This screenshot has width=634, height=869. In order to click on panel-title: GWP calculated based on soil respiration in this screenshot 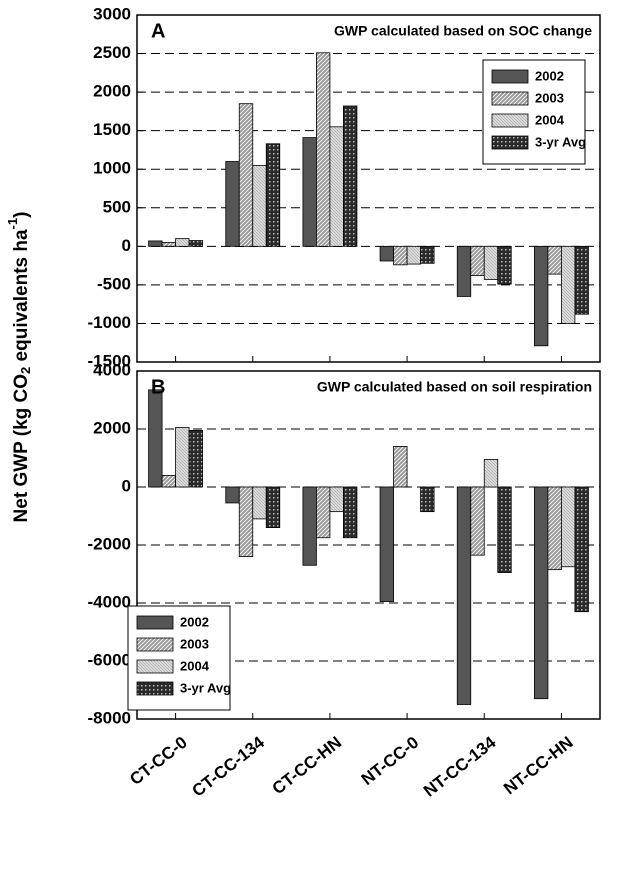, I will do `click(454, 387)`.